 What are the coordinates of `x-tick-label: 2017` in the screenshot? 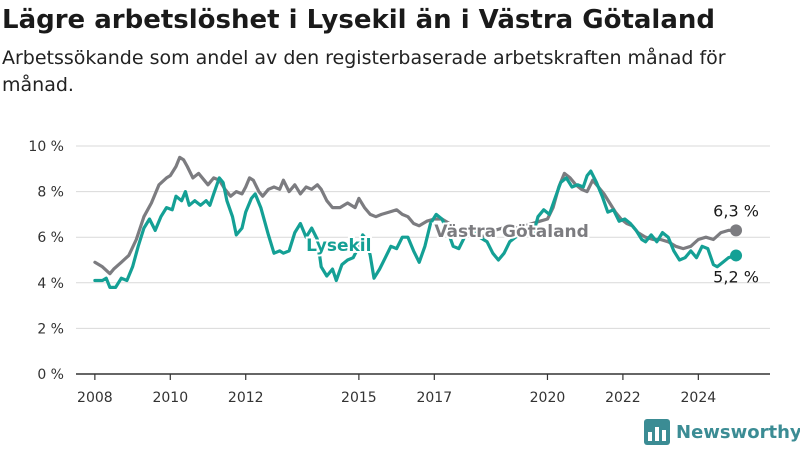 It's located at (434, 398).